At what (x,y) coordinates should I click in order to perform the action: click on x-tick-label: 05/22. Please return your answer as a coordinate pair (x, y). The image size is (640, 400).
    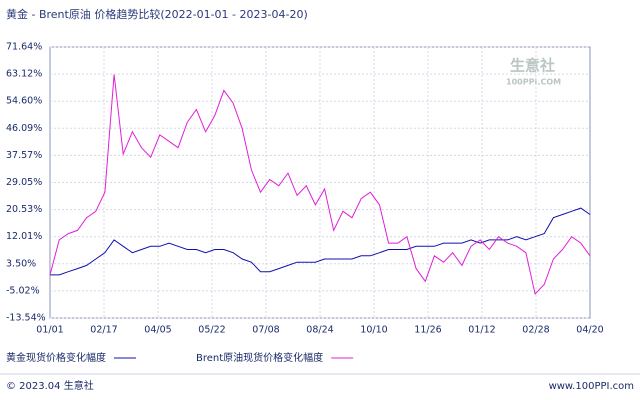
    Looking at the image, I should click on (211, 330).